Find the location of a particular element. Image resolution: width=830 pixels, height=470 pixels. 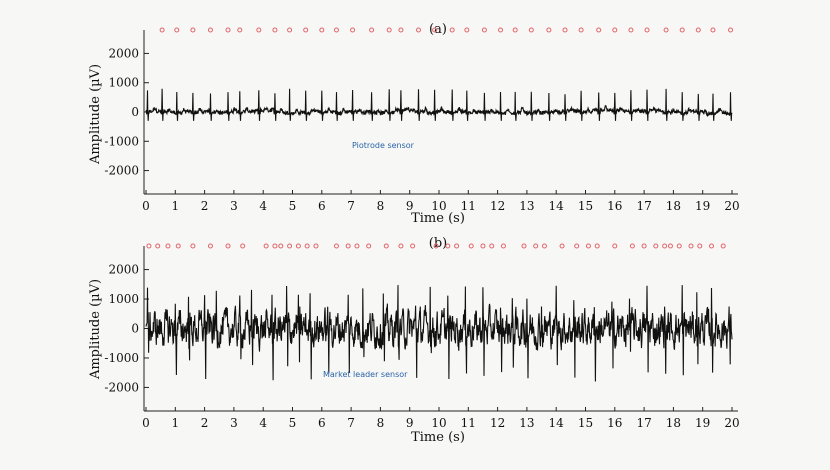

panel-b-x-tick-label-20: 20 is located at coordinates (731, 423).